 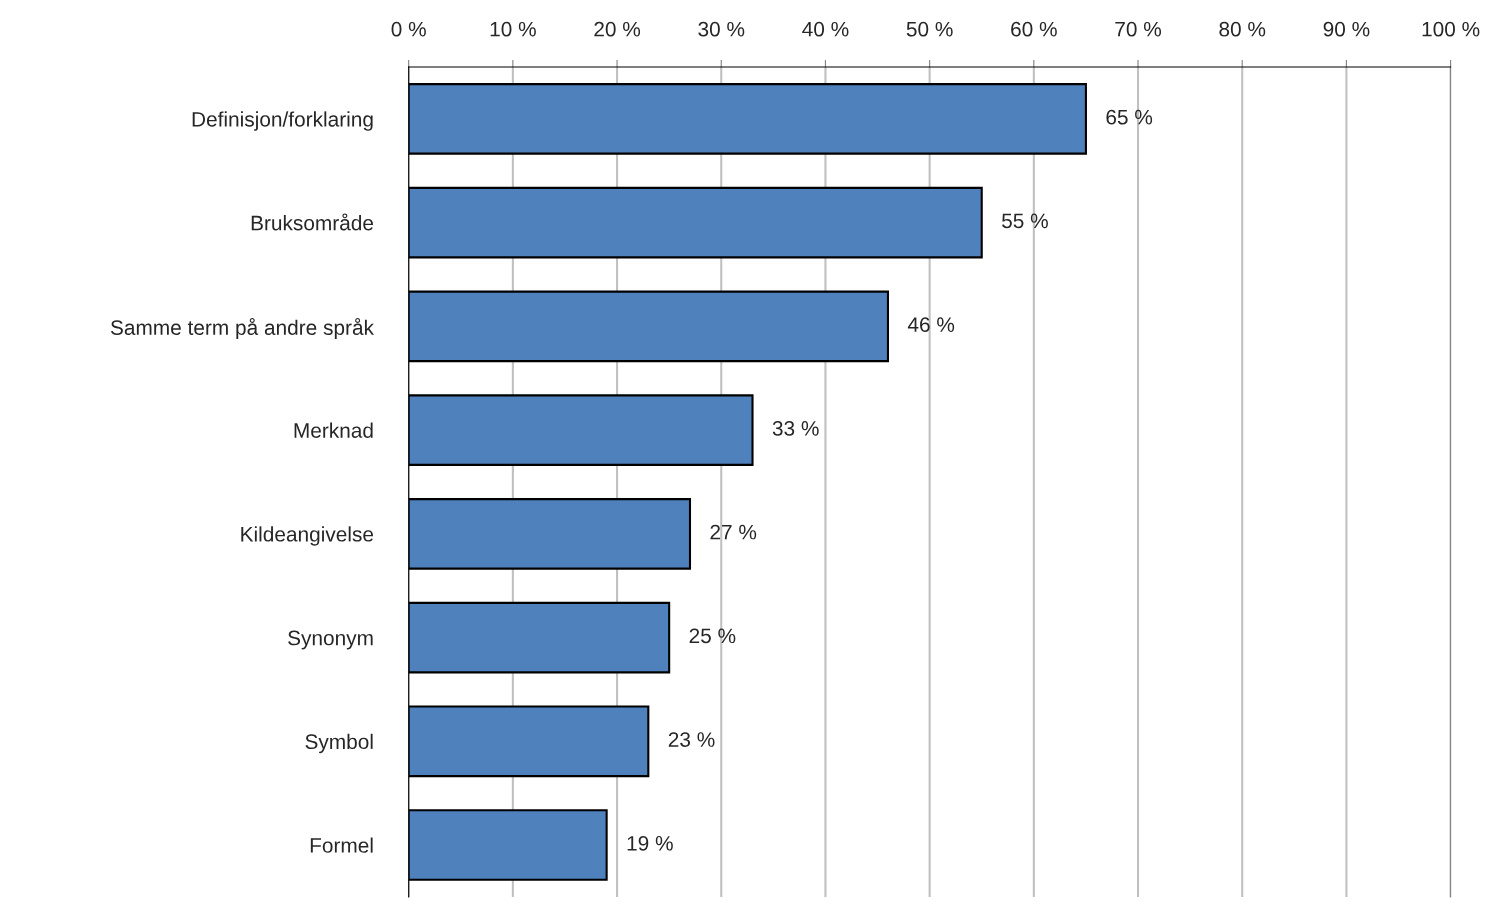 I want to click on data-label: 33 %, so click(x=795, y=428).